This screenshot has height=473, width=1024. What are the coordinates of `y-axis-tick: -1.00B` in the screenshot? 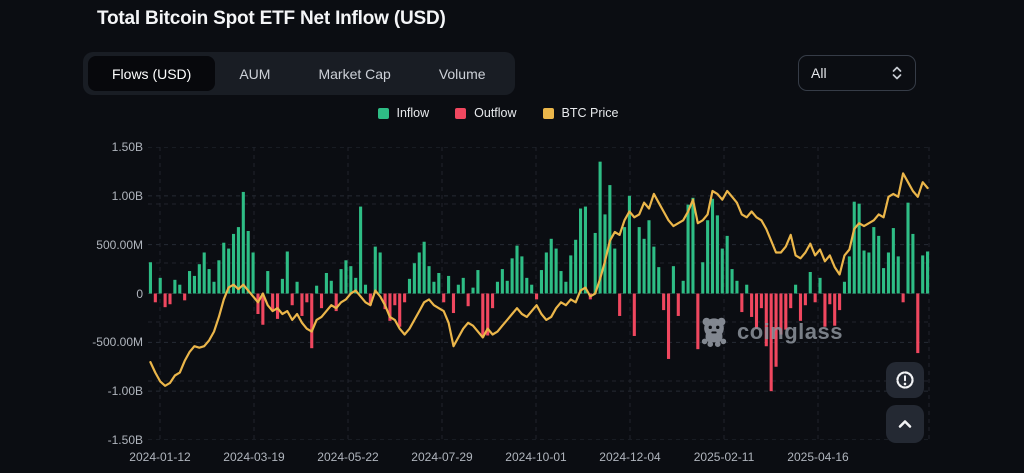 It's located at (125, 391).